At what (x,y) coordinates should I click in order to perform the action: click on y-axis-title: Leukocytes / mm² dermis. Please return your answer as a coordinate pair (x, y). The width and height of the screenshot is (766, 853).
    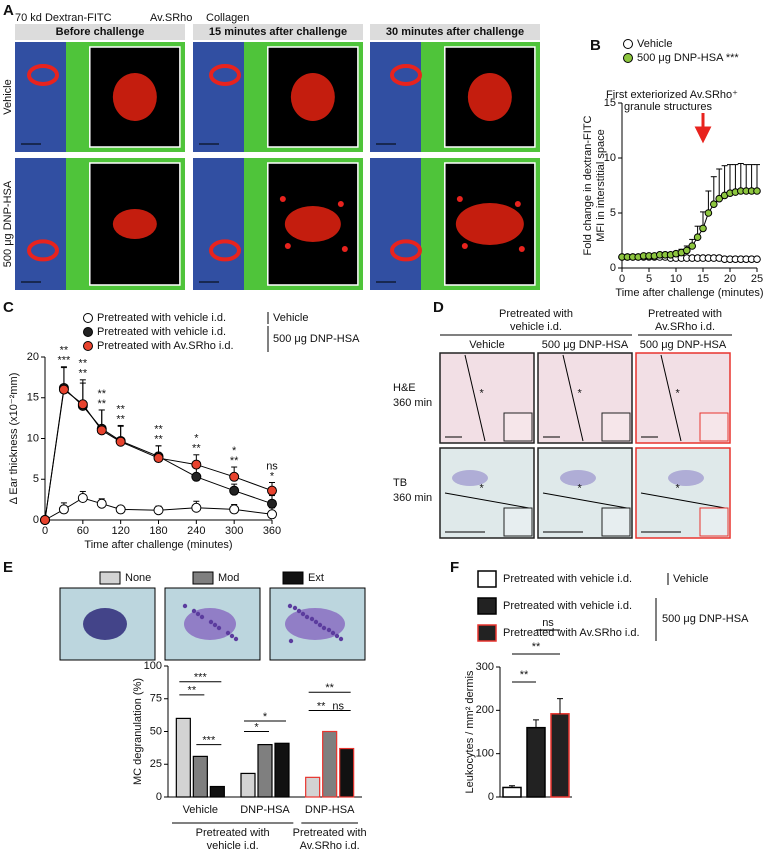
    Looking at the image, I should click on (470, 731).